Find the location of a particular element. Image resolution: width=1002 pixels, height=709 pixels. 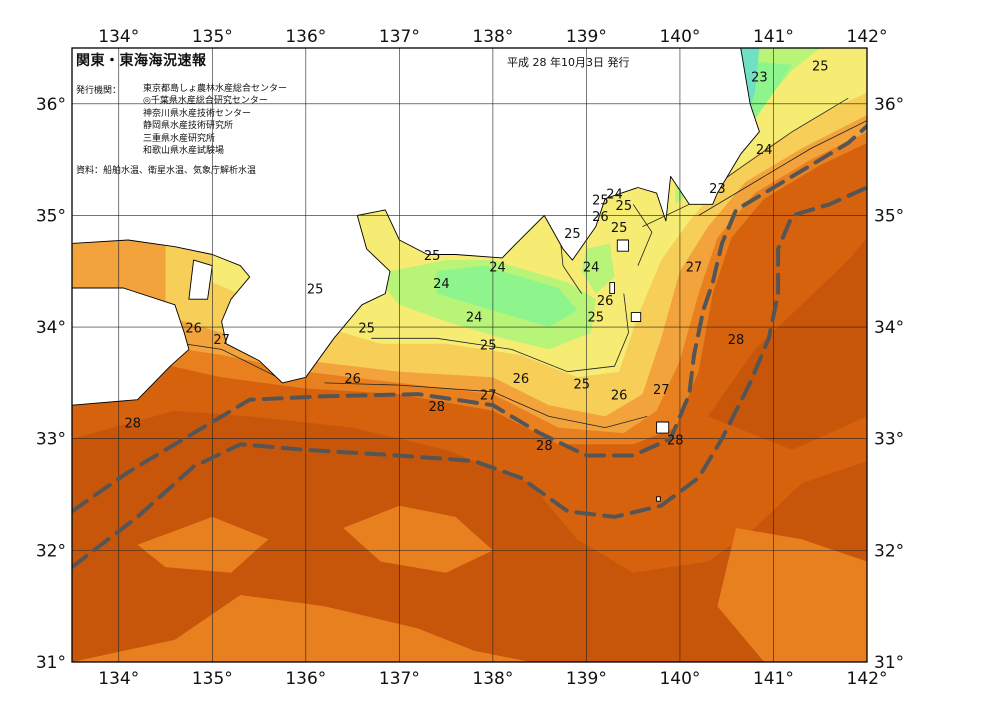

issuer-label: 発行機関： is located at coordinates (99, 91).